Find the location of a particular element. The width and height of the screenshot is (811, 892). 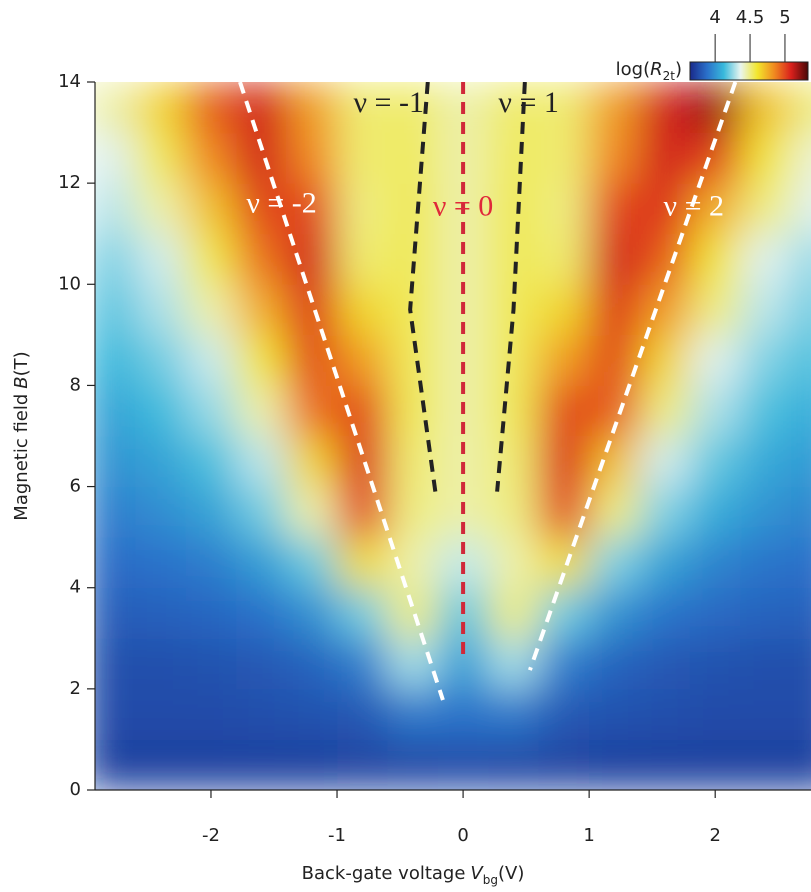

colorbar-label: log(R2t) is located at coordinates (649, 71).